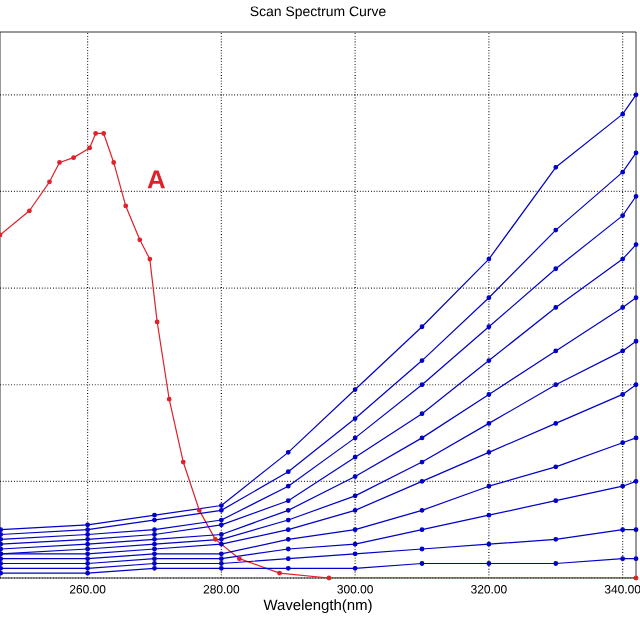 This screenshot has width=640, height=640. Describe the element at coordinates (156, 179) in the screenshot. I see `annotation: A` at that location.